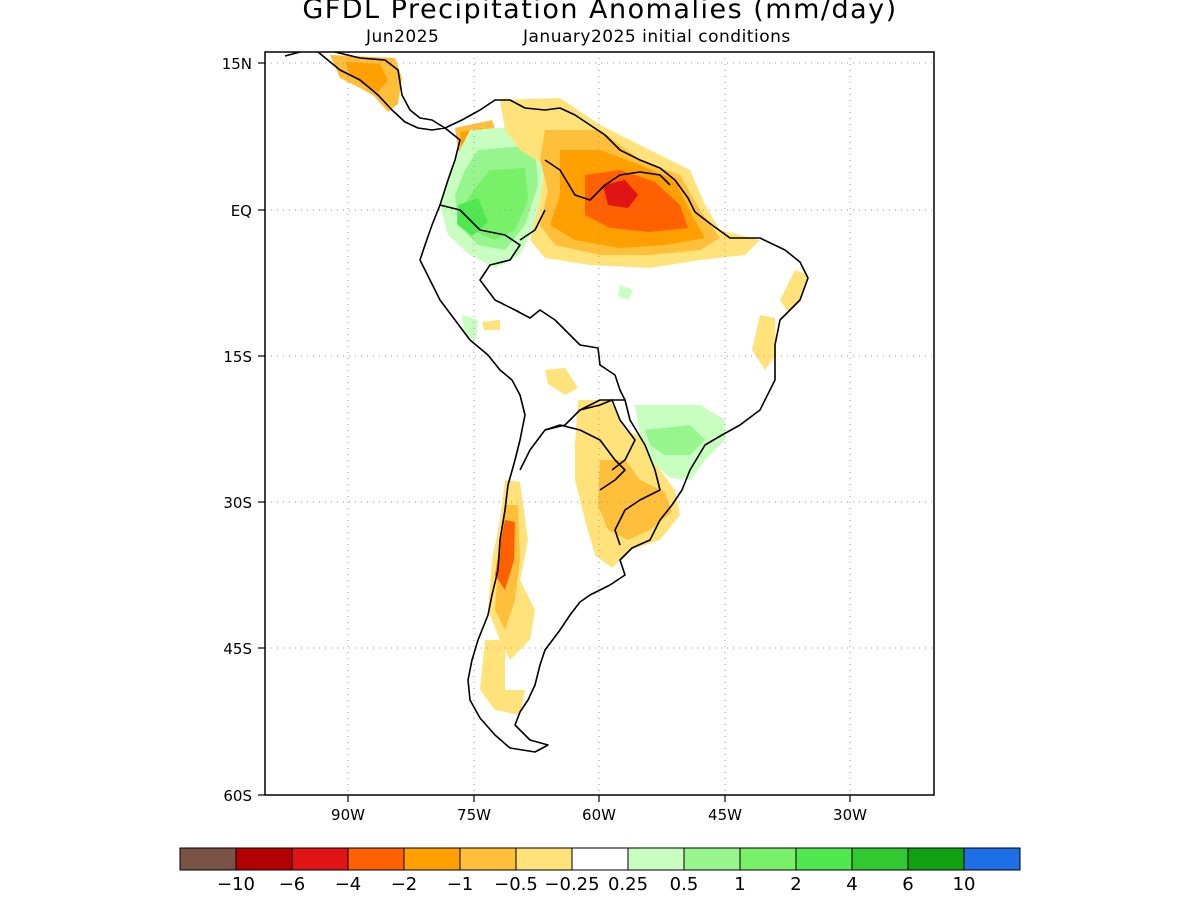 The height and width of the screenshot is (900, 1200). I want to click on colorbar: −10 −6 −4 −2 −1 −0.5 −0.25 0.25 0.5 1 2 4 6 10, so click(600, 871).